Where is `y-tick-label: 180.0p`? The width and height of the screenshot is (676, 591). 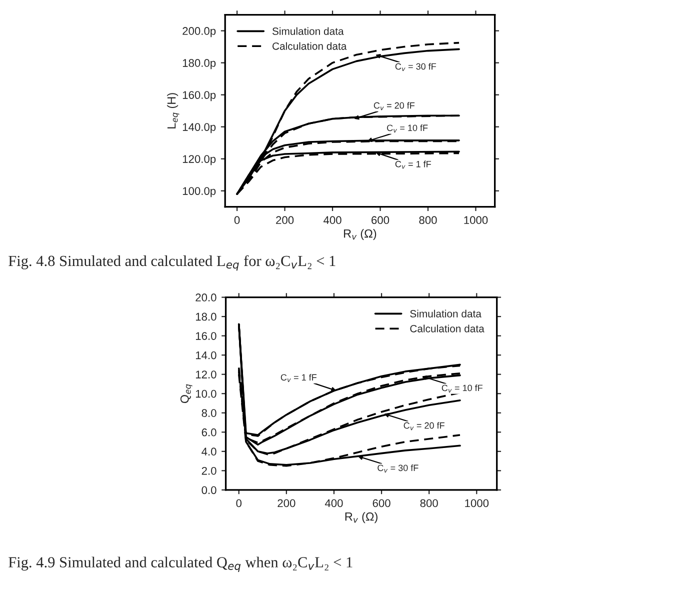 y-tick-label: 180.0p is located at coordinates (199, 64).